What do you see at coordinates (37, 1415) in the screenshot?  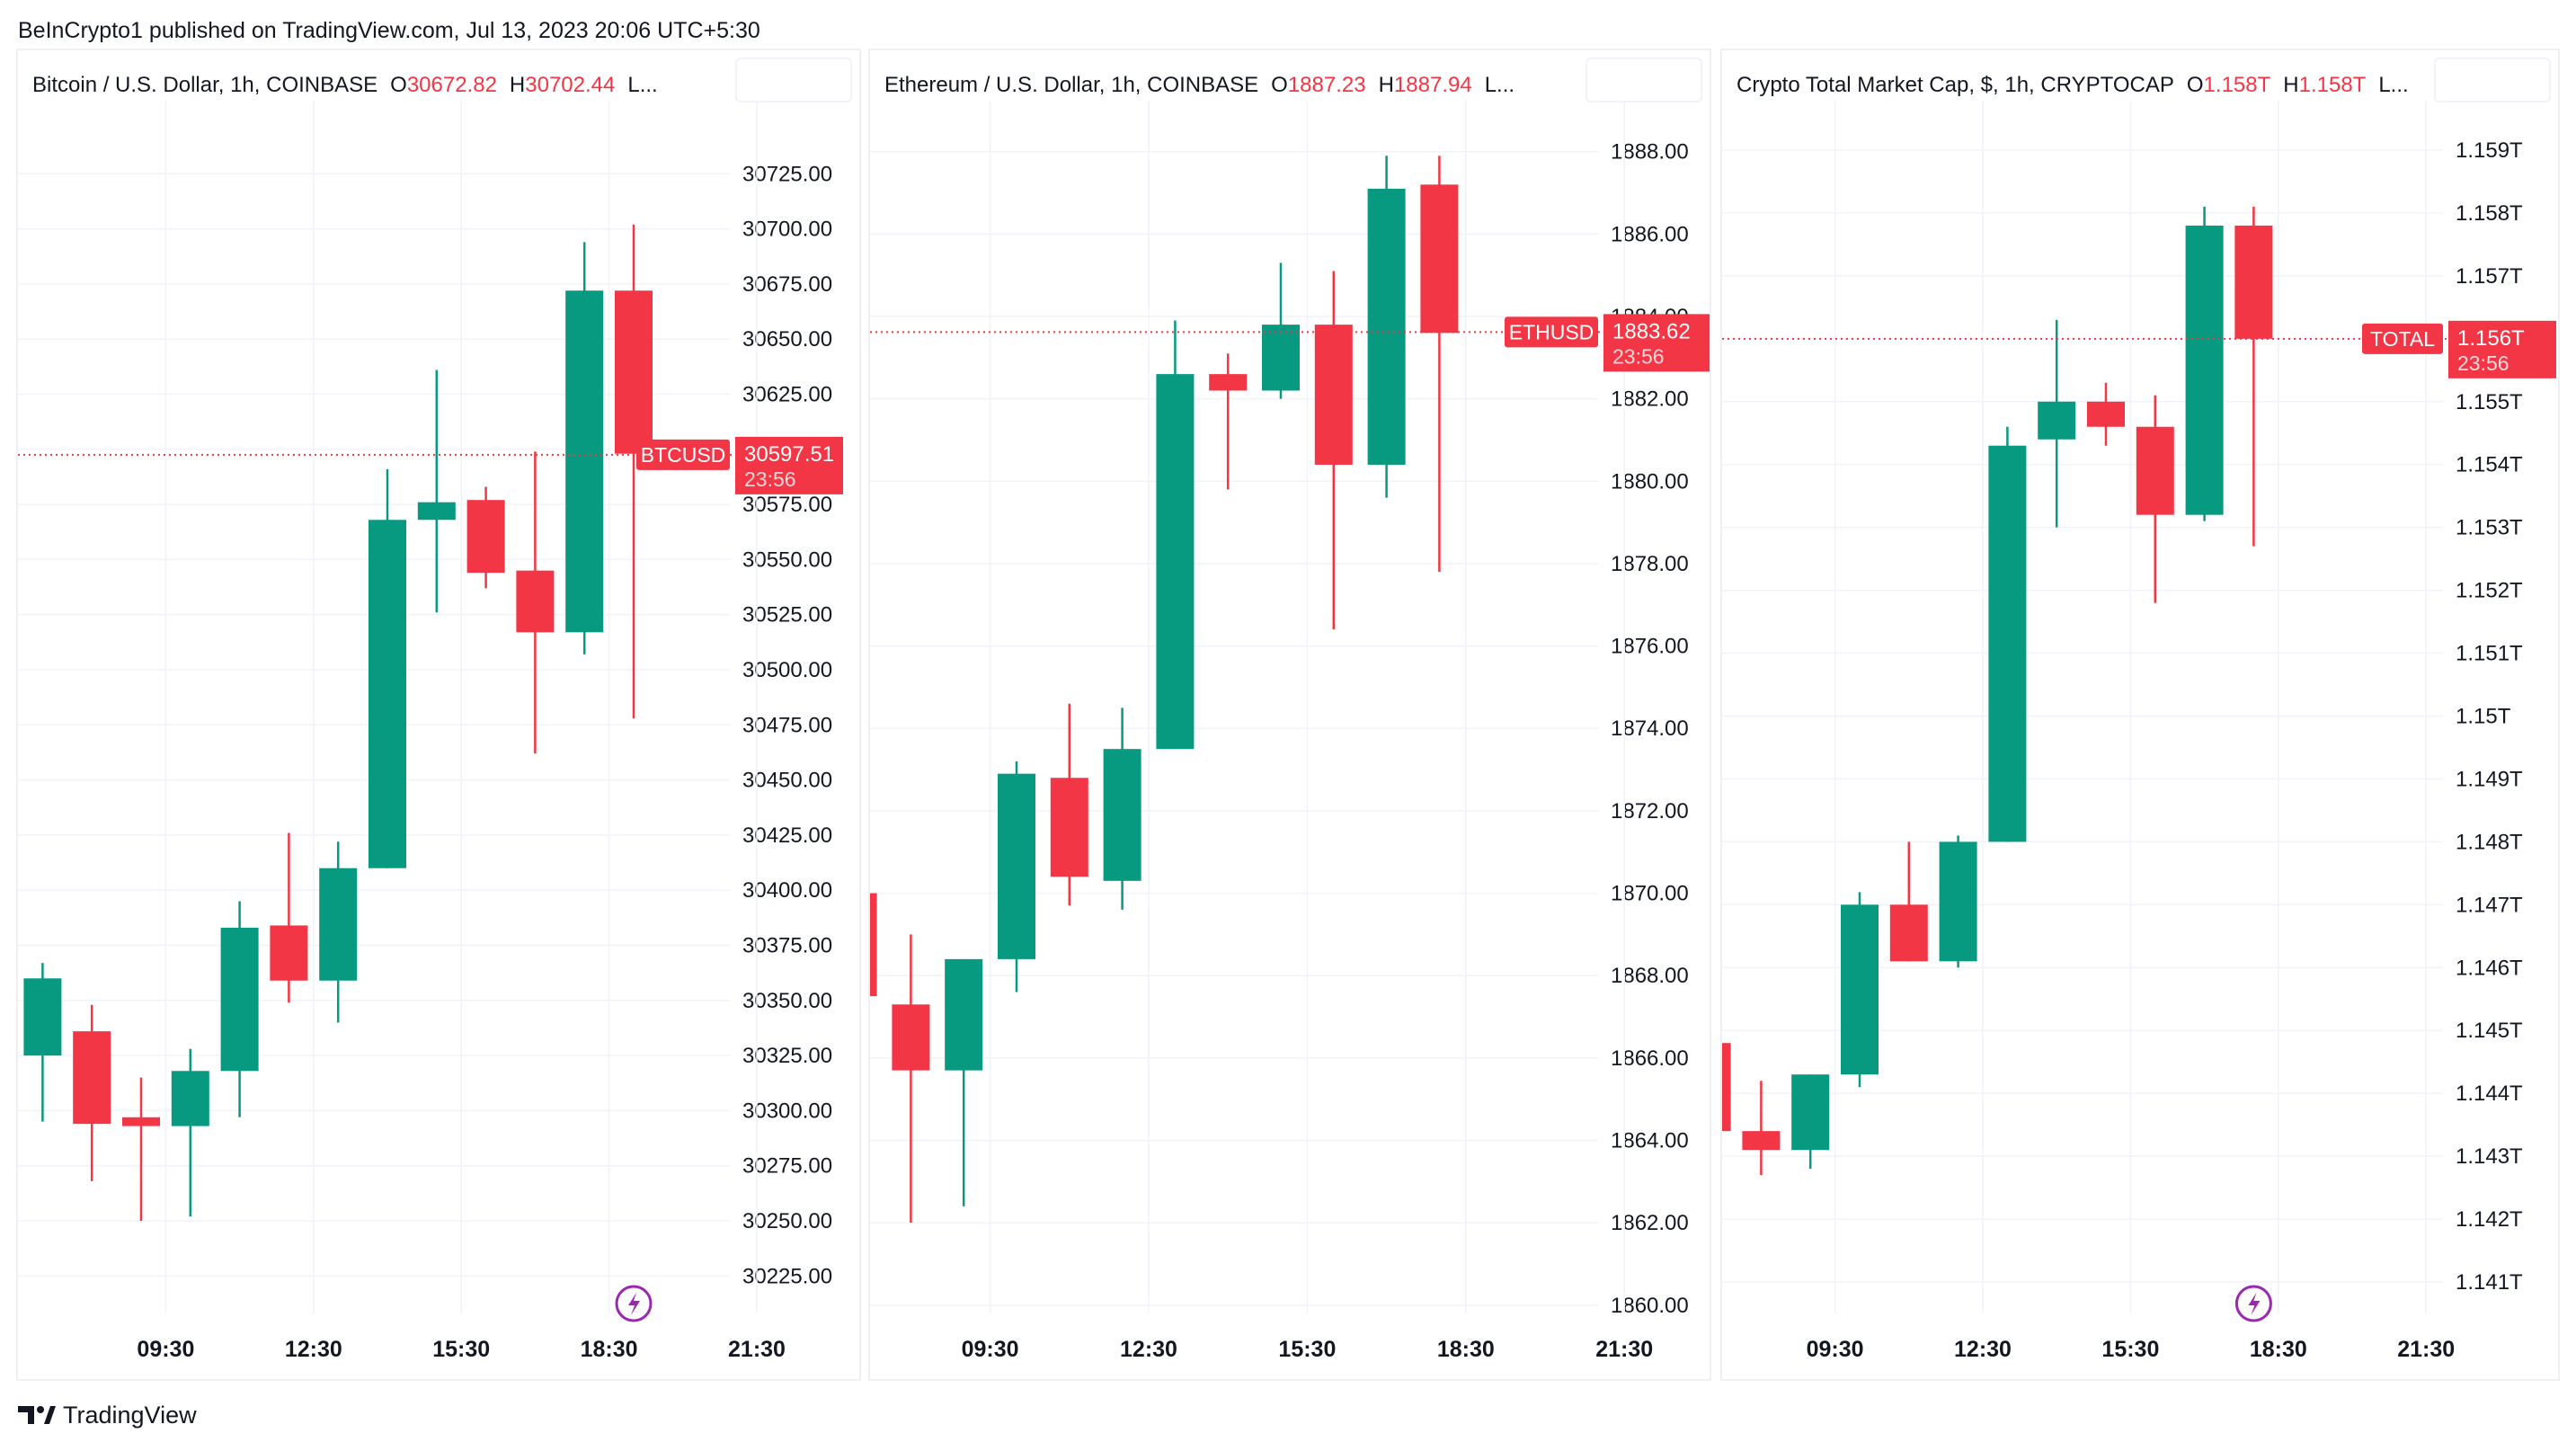 I see `tradingview-logo-icon` at bounding box center [37, 1415].